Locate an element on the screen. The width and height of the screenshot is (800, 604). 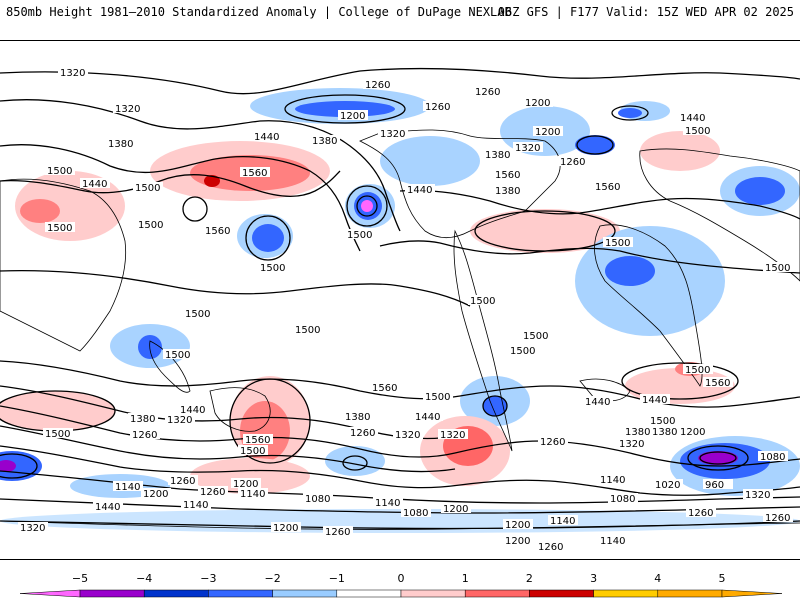
contour-label: 960 is located at coordinates (714, 485).